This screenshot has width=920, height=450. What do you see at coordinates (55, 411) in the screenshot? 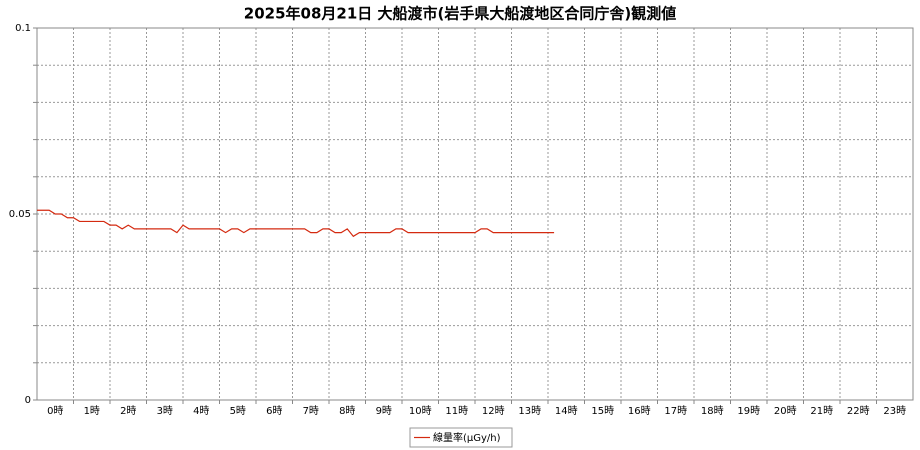
I see `x-tick-label: 0時` at bounding box center [55, 411].